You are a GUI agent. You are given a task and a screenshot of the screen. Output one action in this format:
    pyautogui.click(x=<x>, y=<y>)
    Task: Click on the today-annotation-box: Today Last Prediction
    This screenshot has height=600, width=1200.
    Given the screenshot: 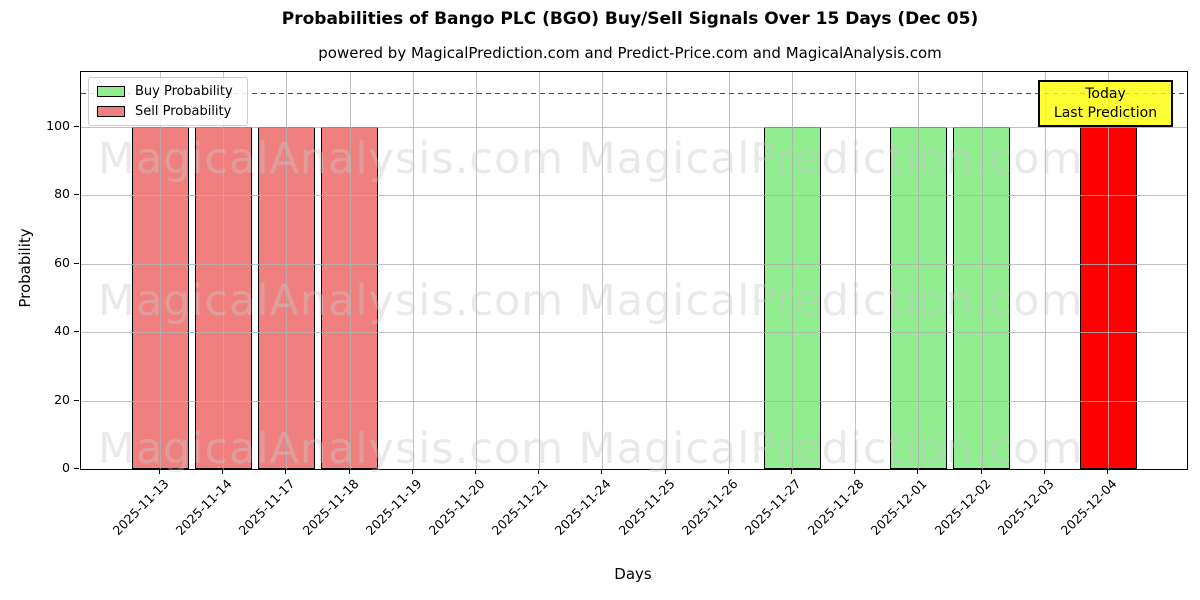 What is the action you would take?
    pyautogui.click(x=1105, y=103)
    